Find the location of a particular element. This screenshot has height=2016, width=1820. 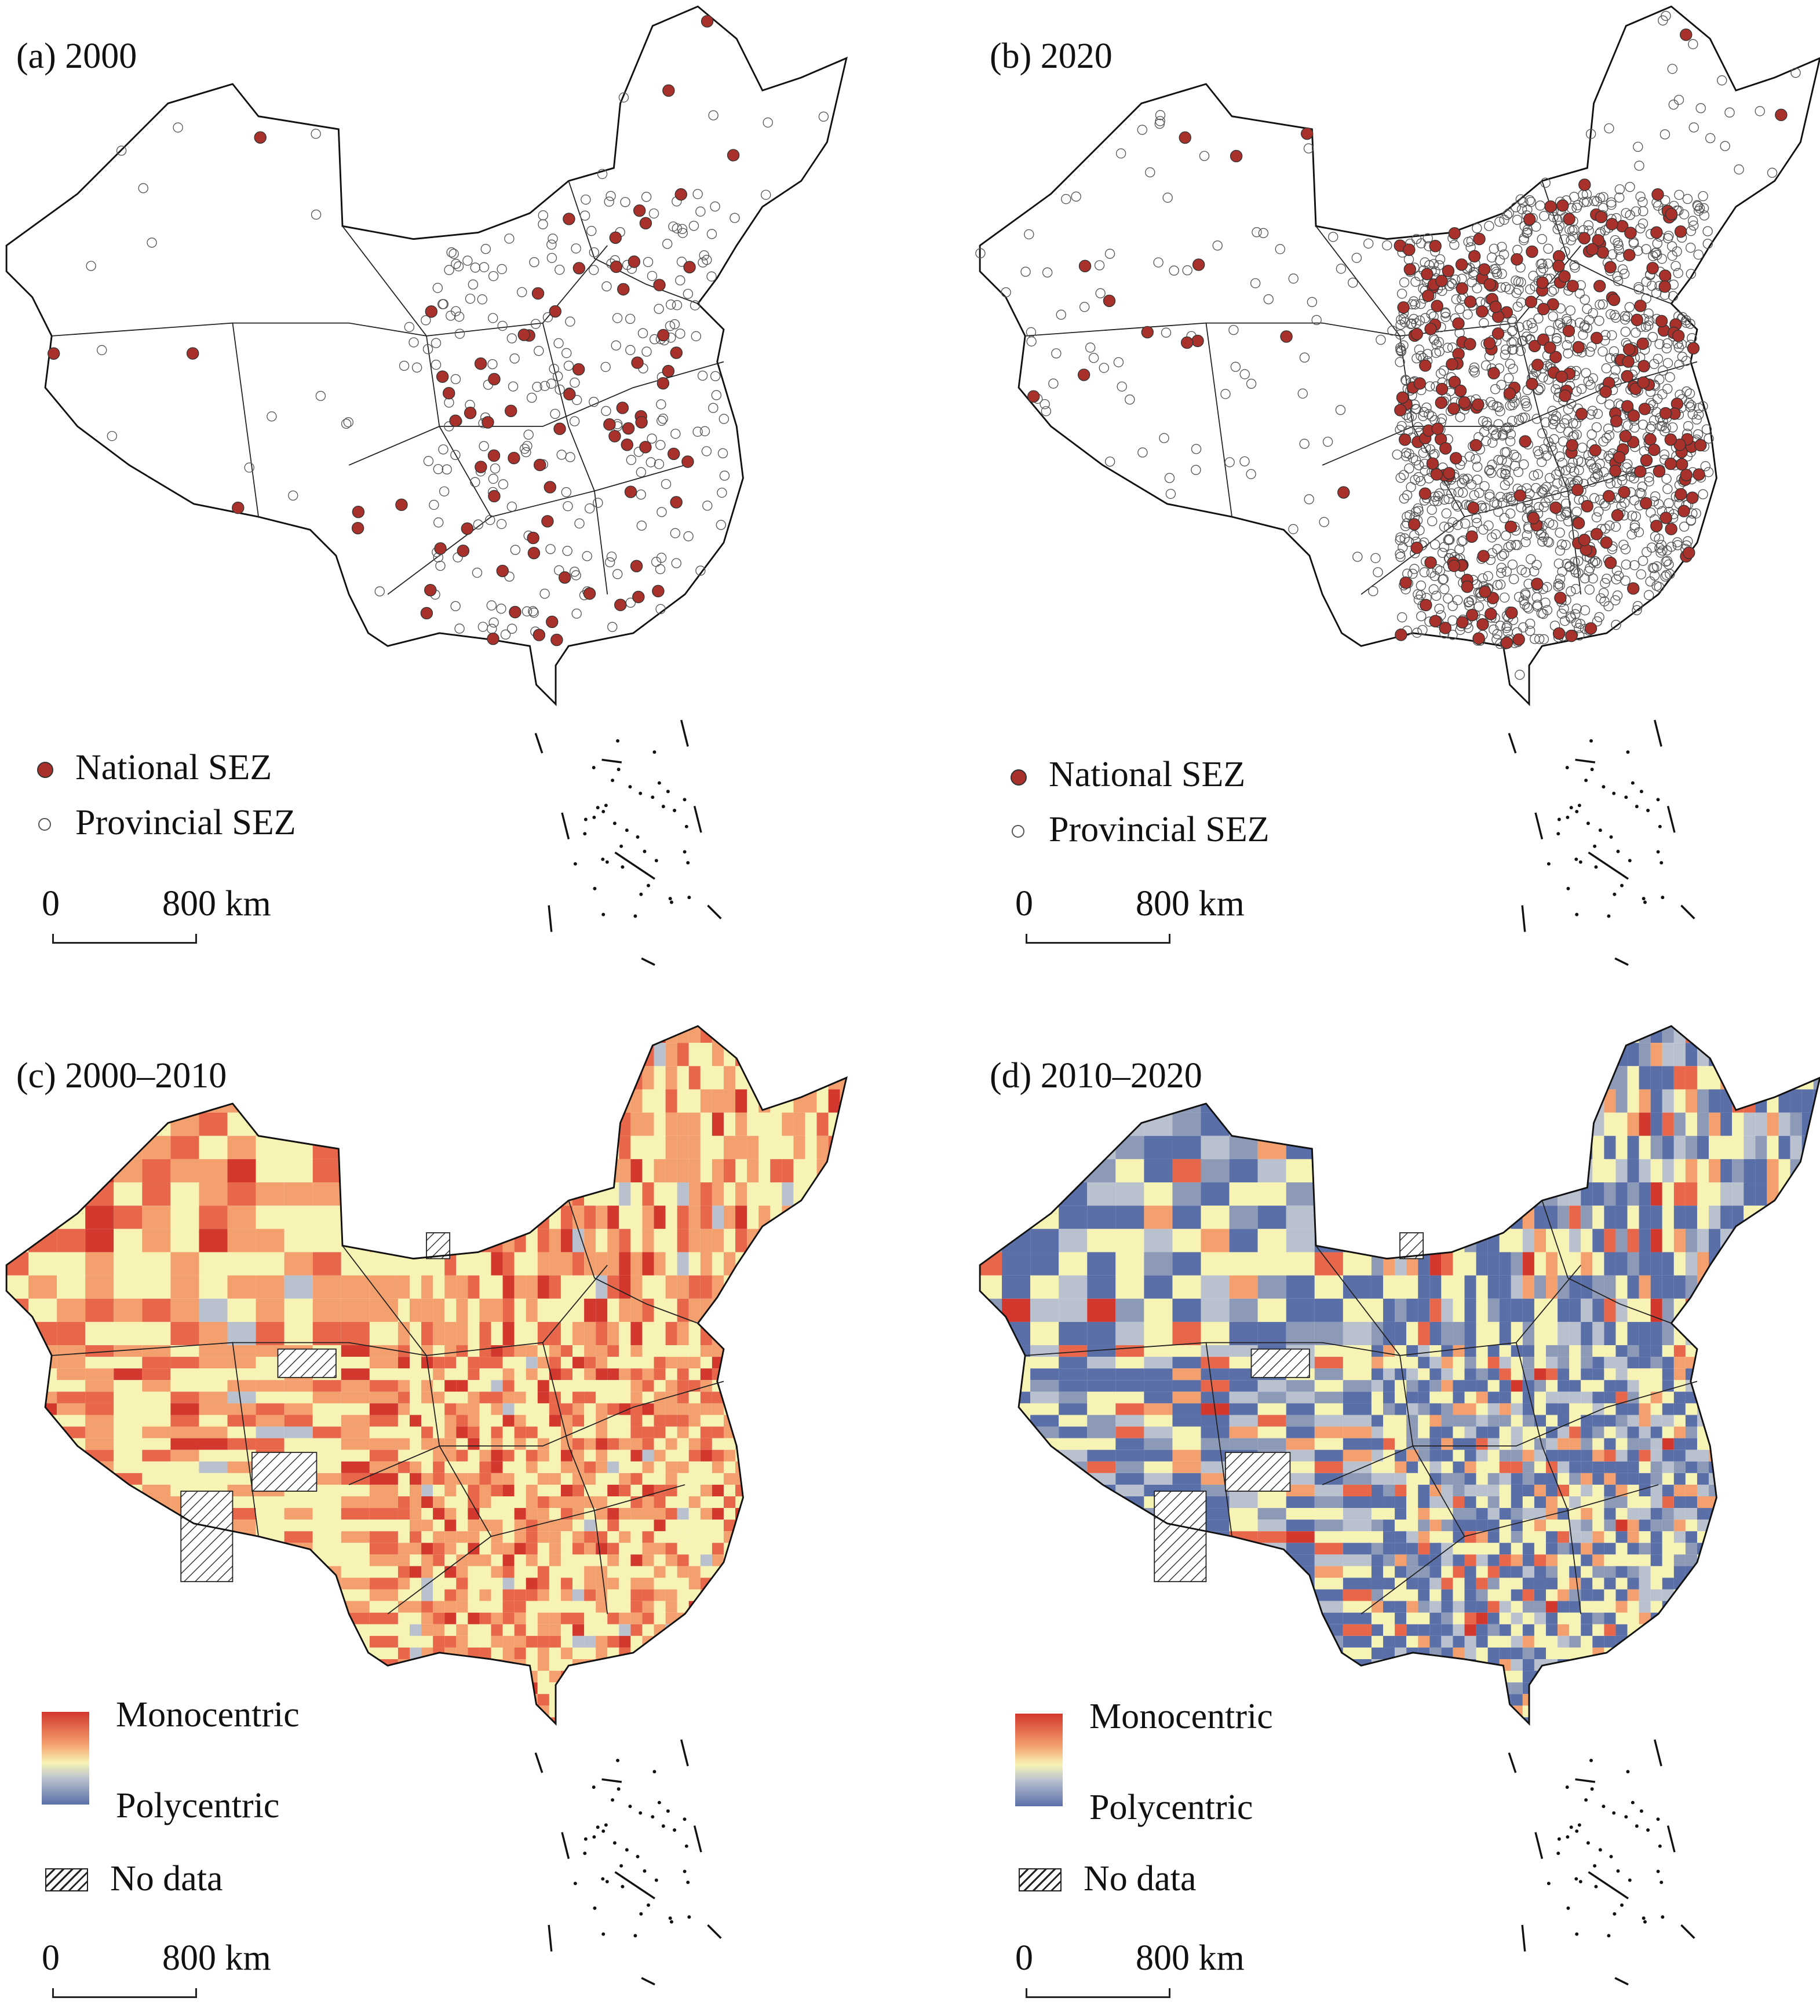

legend-polycentric: Polycentric is located at coordinates (198, 1806).